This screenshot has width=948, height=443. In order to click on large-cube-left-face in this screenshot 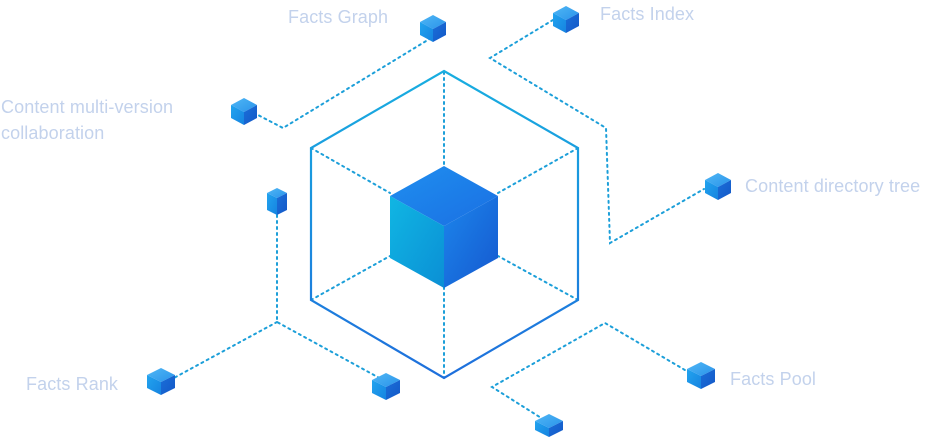, I will do `click(417, 242)`.